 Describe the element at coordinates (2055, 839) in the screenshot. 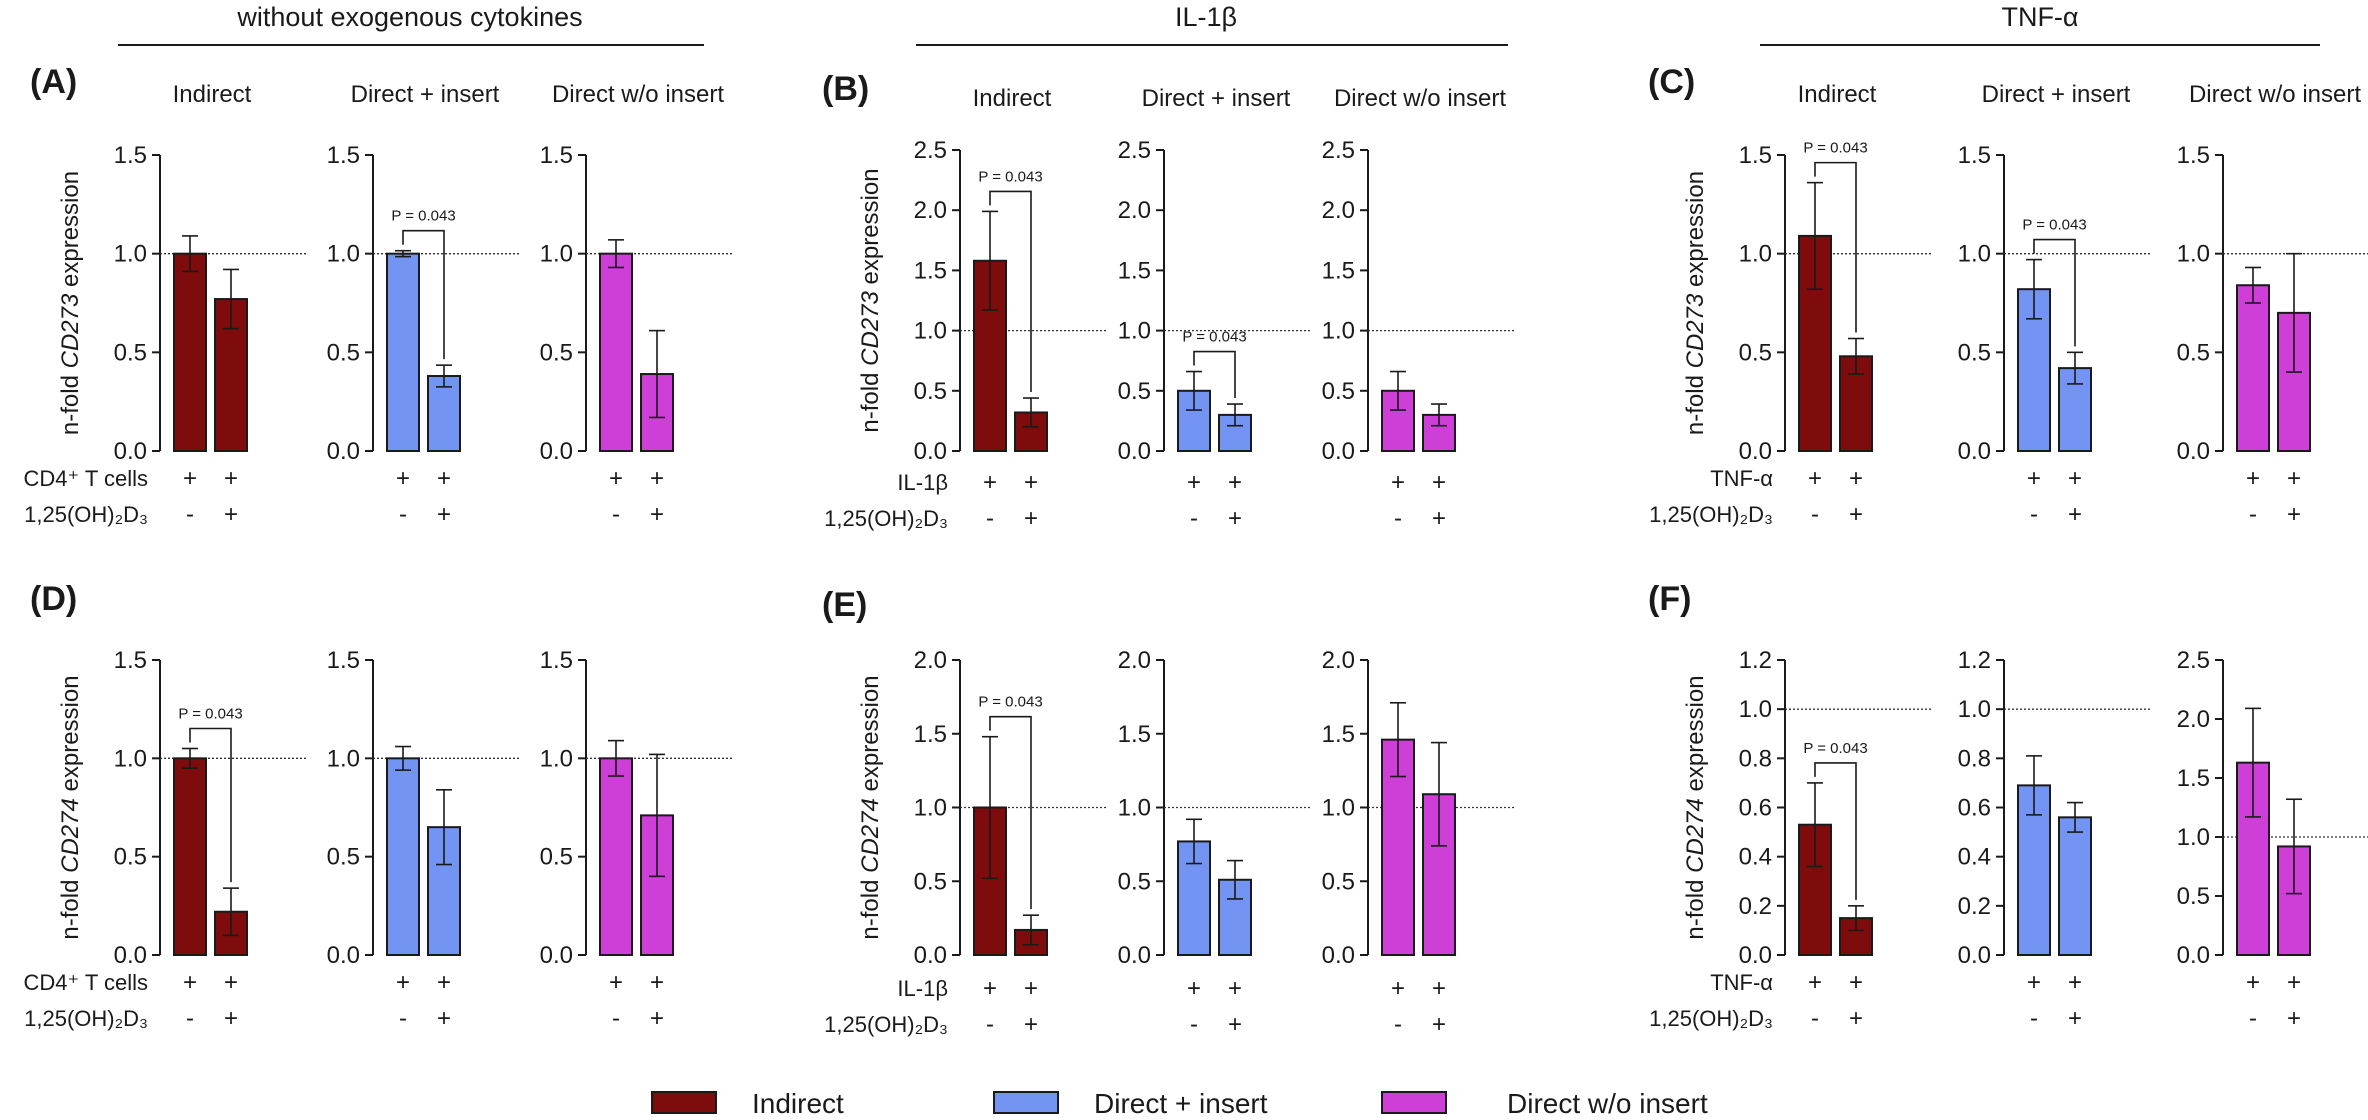

I see `subplot-direct-insert: 0.0 0.2 0.4 0.6 0.8 1.0 1.2 + + - +` at that location.